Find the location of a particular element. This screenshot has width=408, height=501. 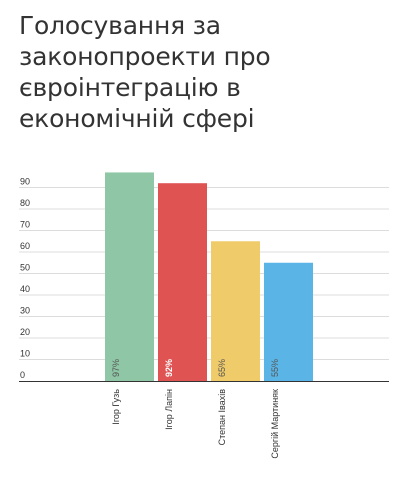

value-label: 65% is located at coordinates (222, 368).